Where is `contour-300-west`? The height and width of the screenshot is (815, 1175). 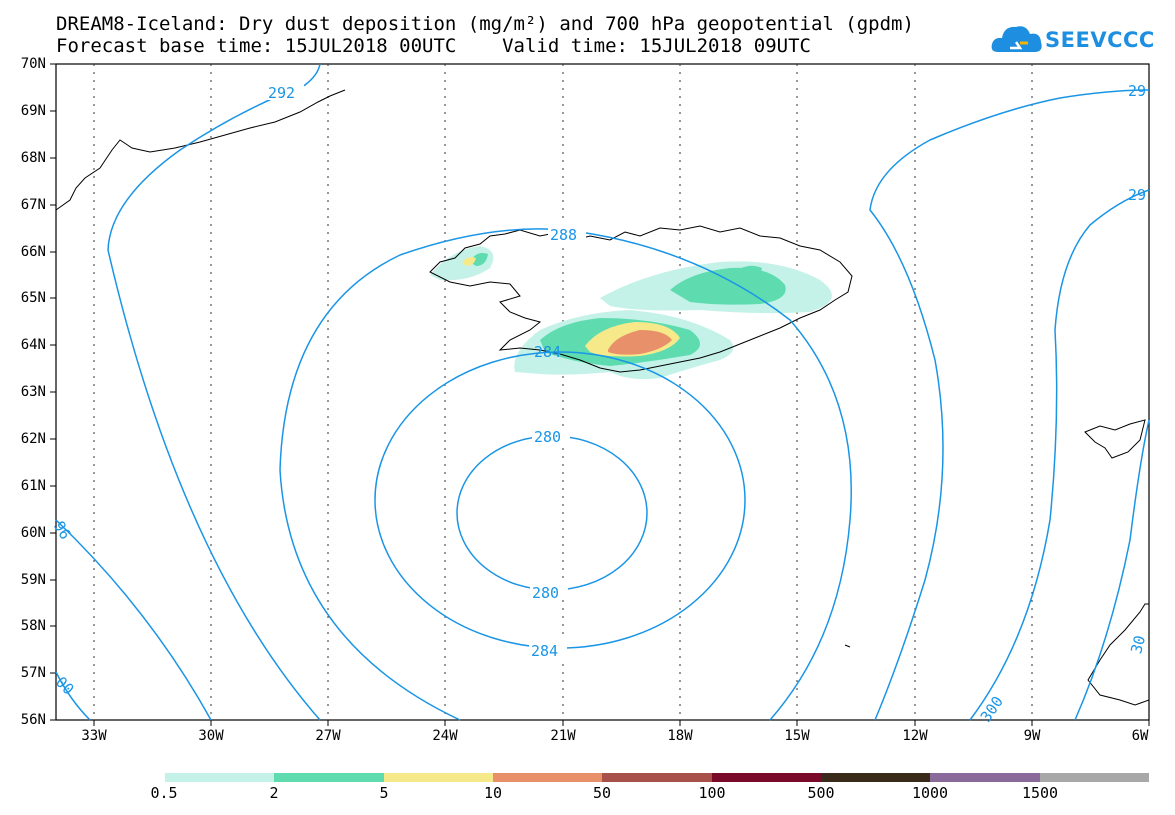 contour-300-west is located at coordinates (73, 696).